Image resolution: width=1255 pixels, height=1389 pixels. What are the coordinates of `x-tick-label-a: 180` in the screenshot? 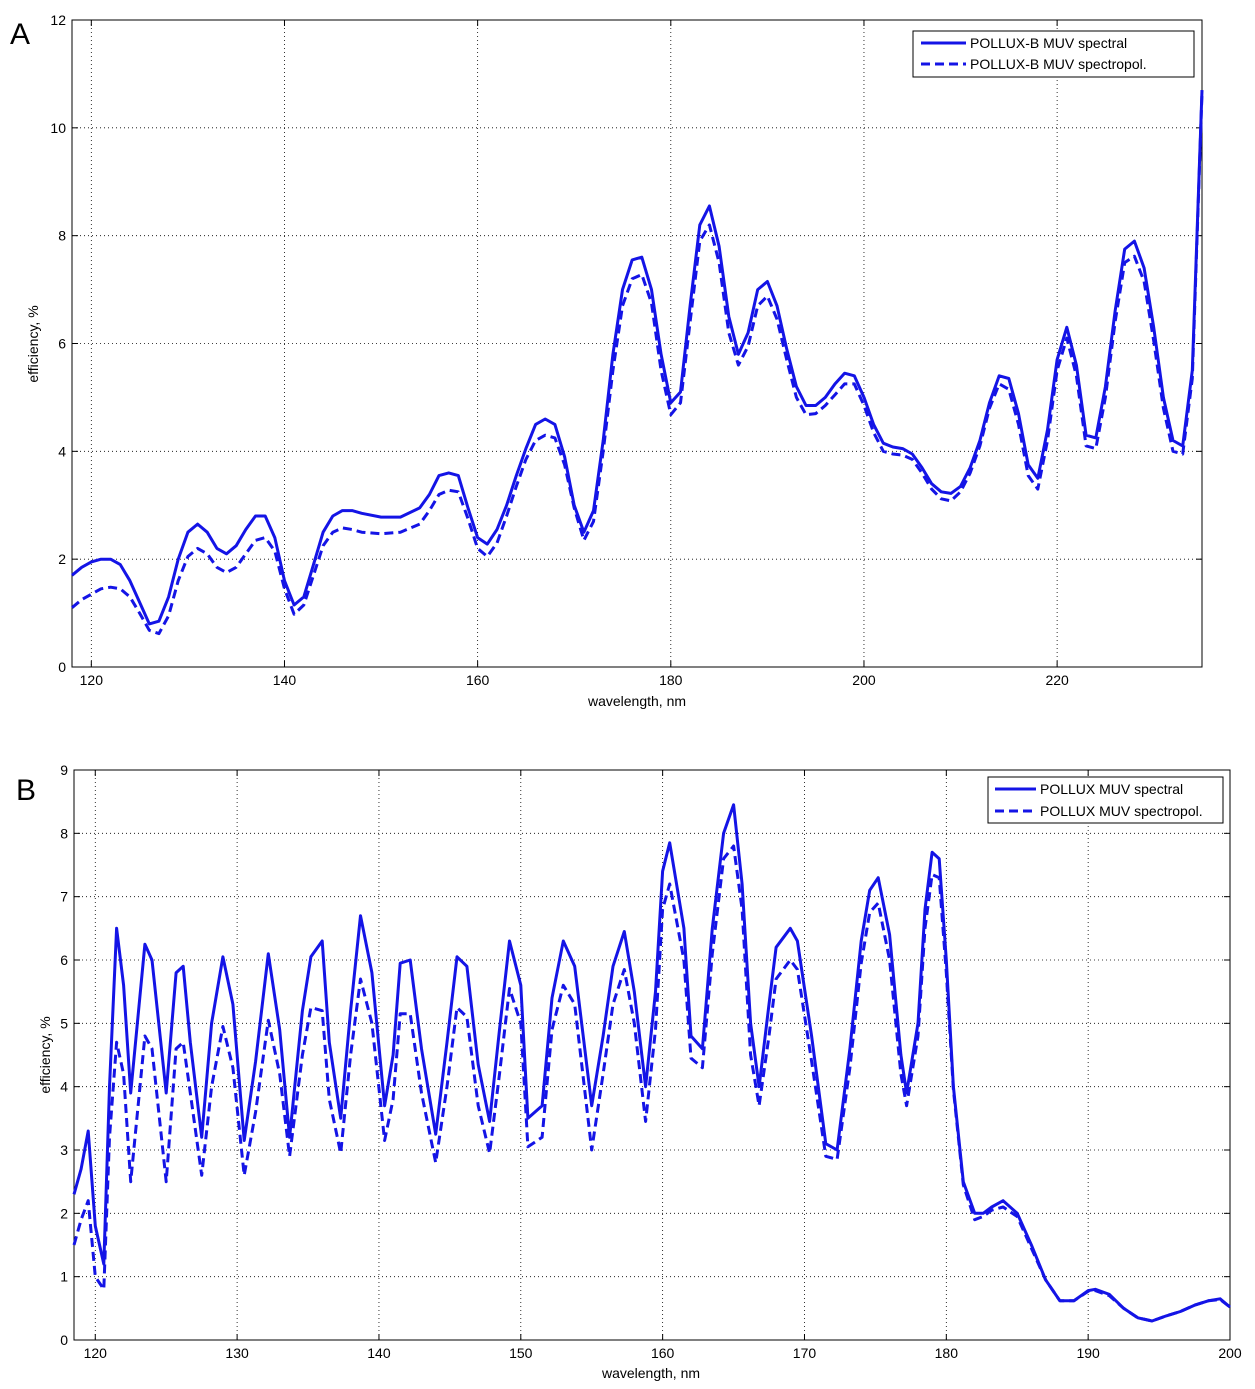 It's located at (671, 680).